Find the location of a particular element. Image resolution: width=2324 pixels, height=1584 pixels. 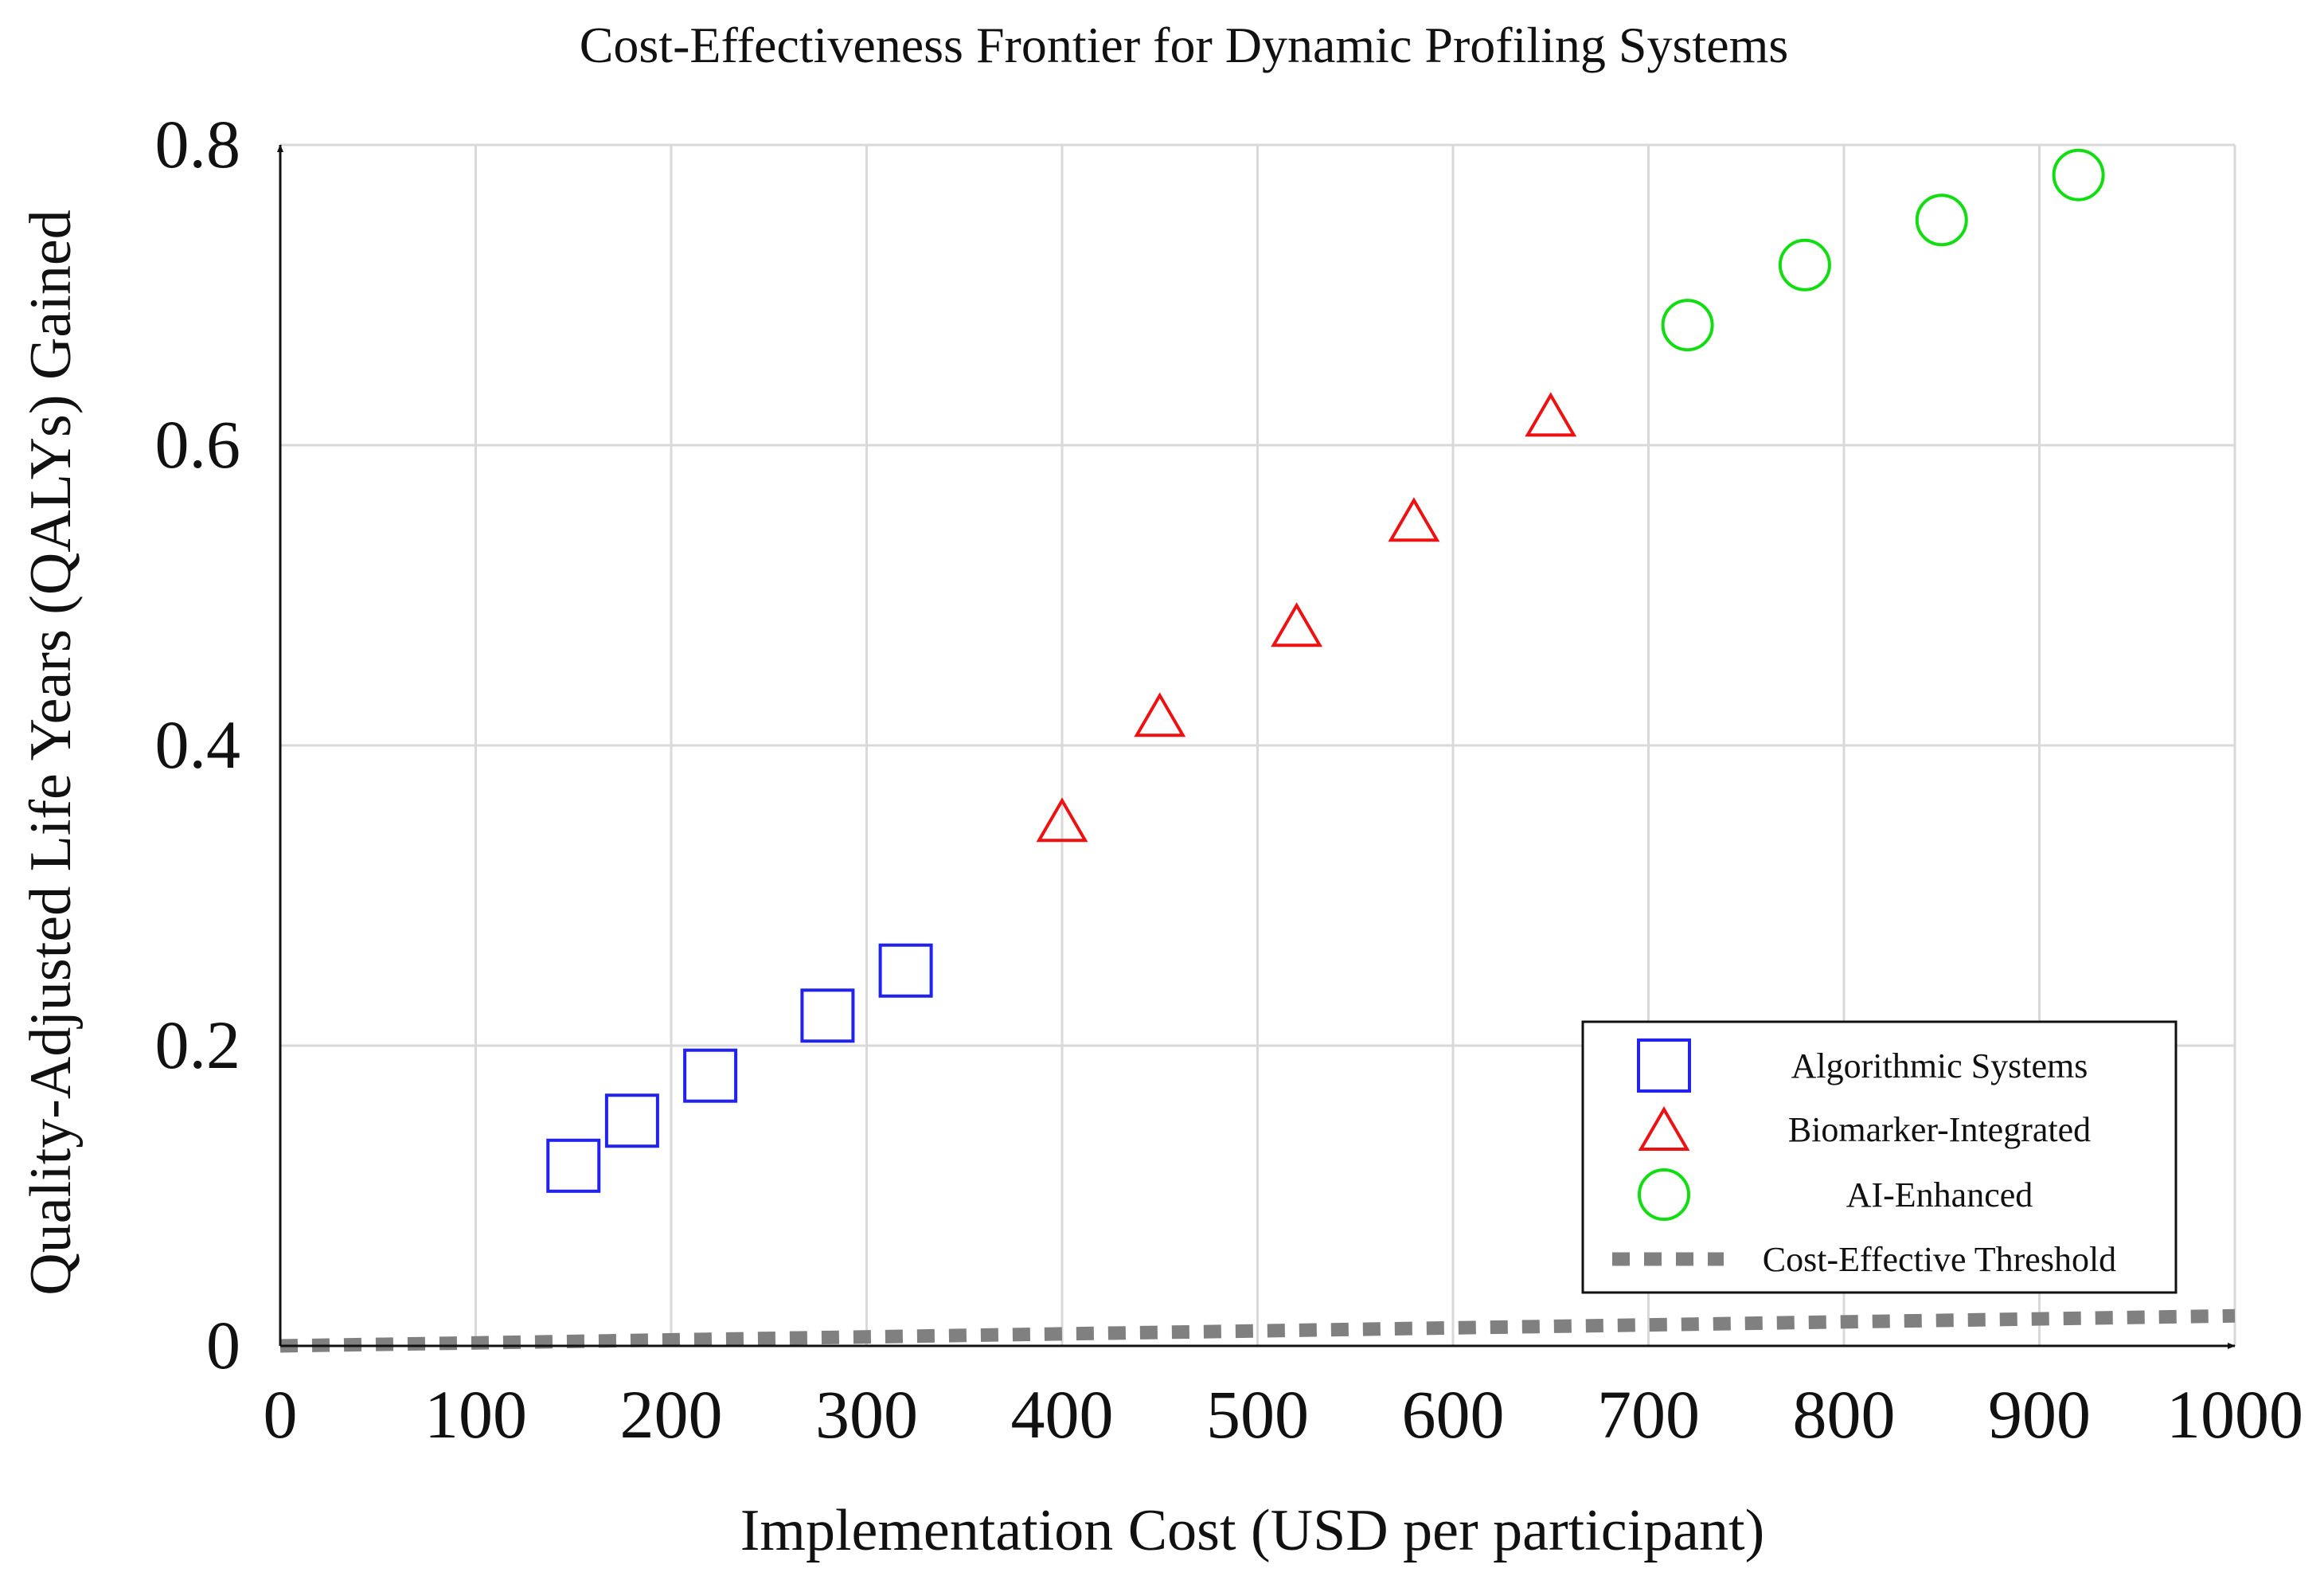

legend-label: Algorithmic Systems is located at coordinates (1940, 1065).